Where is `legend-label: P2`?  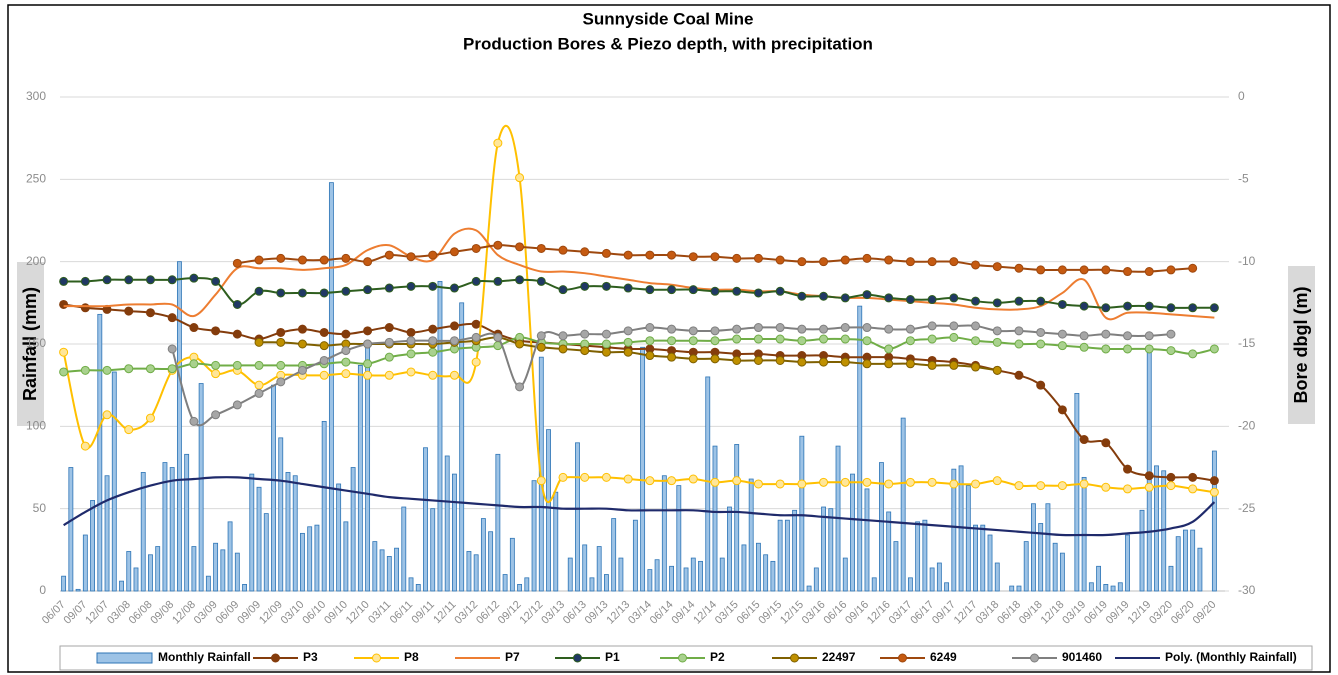
legend-label: P2 is located at coordinates (717, 657).